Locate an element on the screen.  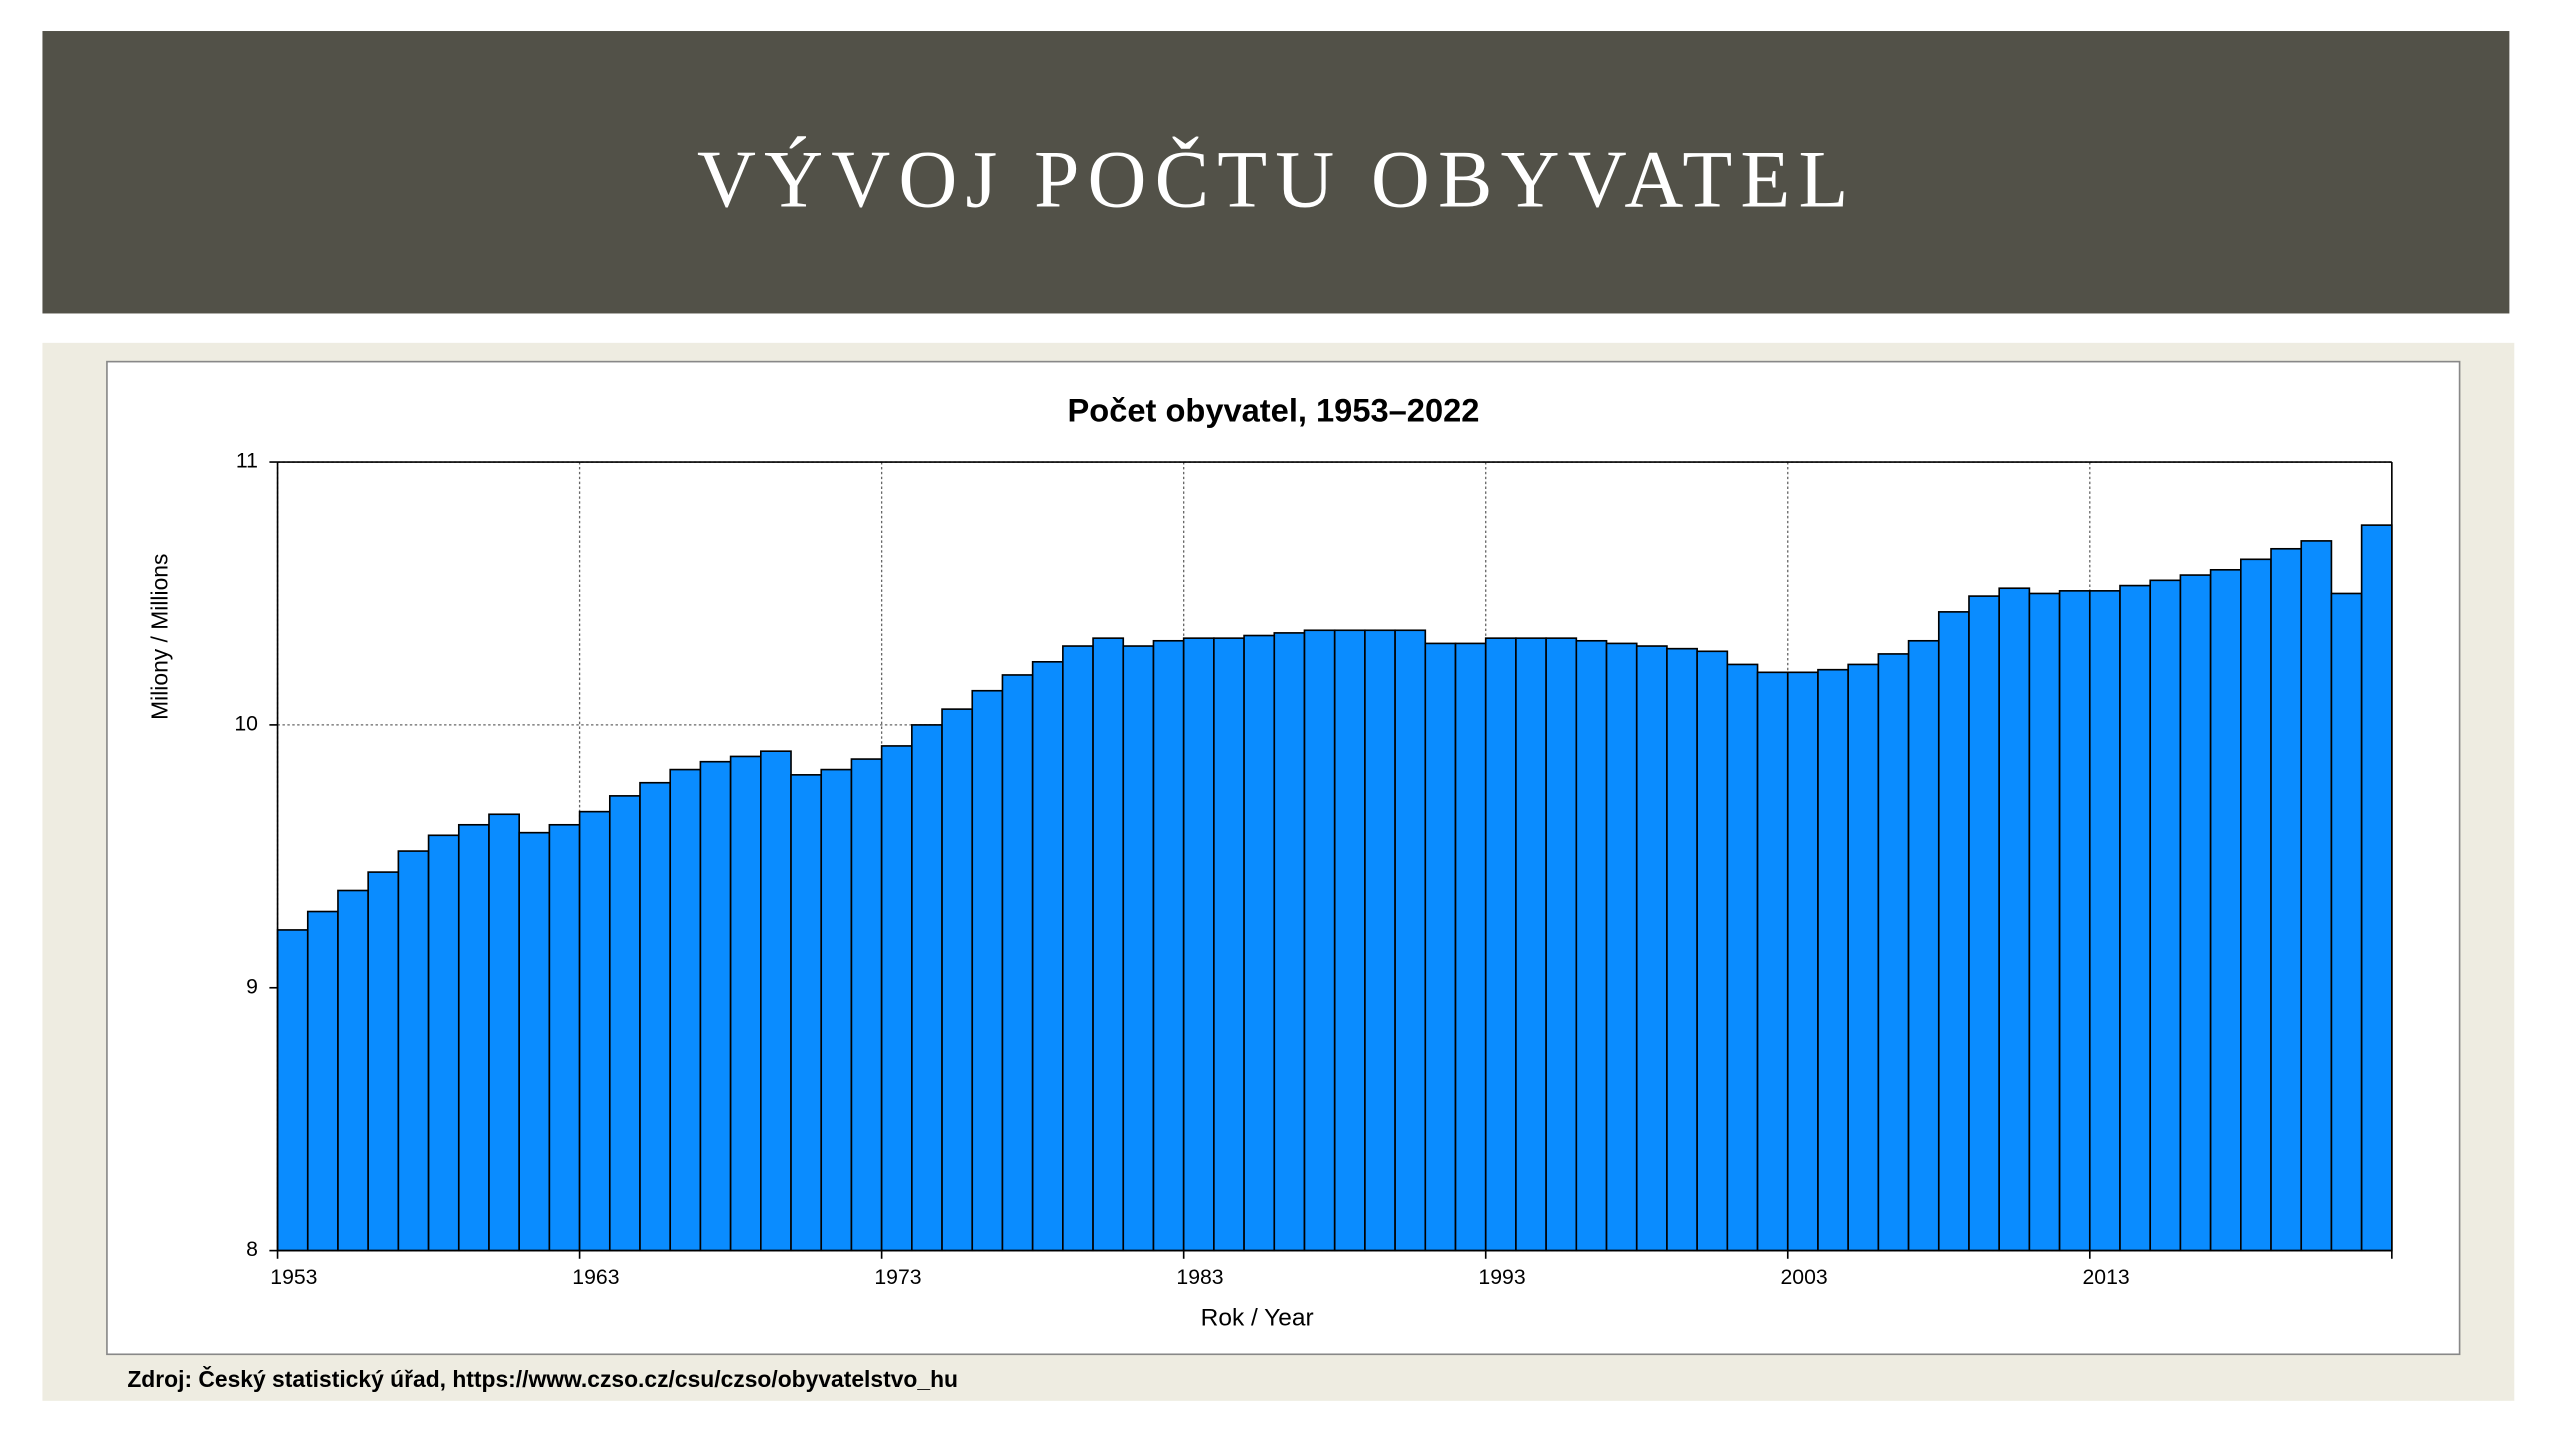
chart-title: Počet obyvatel, 1953–2022 is located at coordinates (1274, 410).